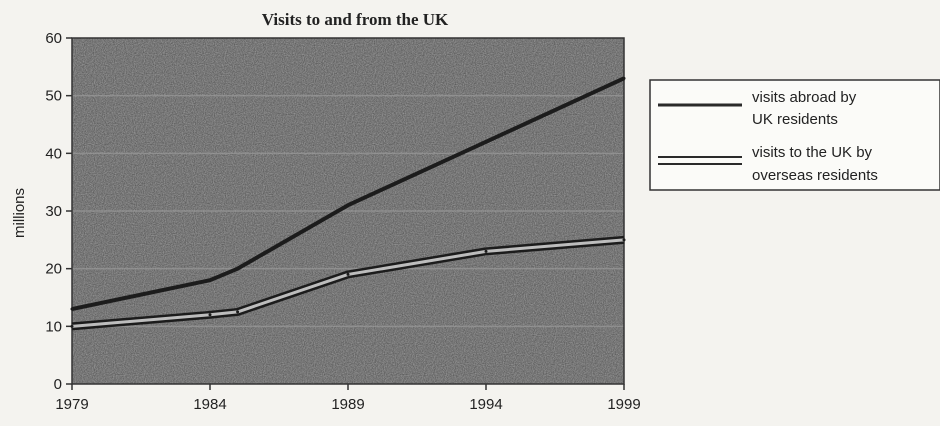 The width and height of the screenshot is (940, 426). Describe the element at coordinates (53, 211) in the screenshot. I see `y-tick-label-3: 30` at that location.